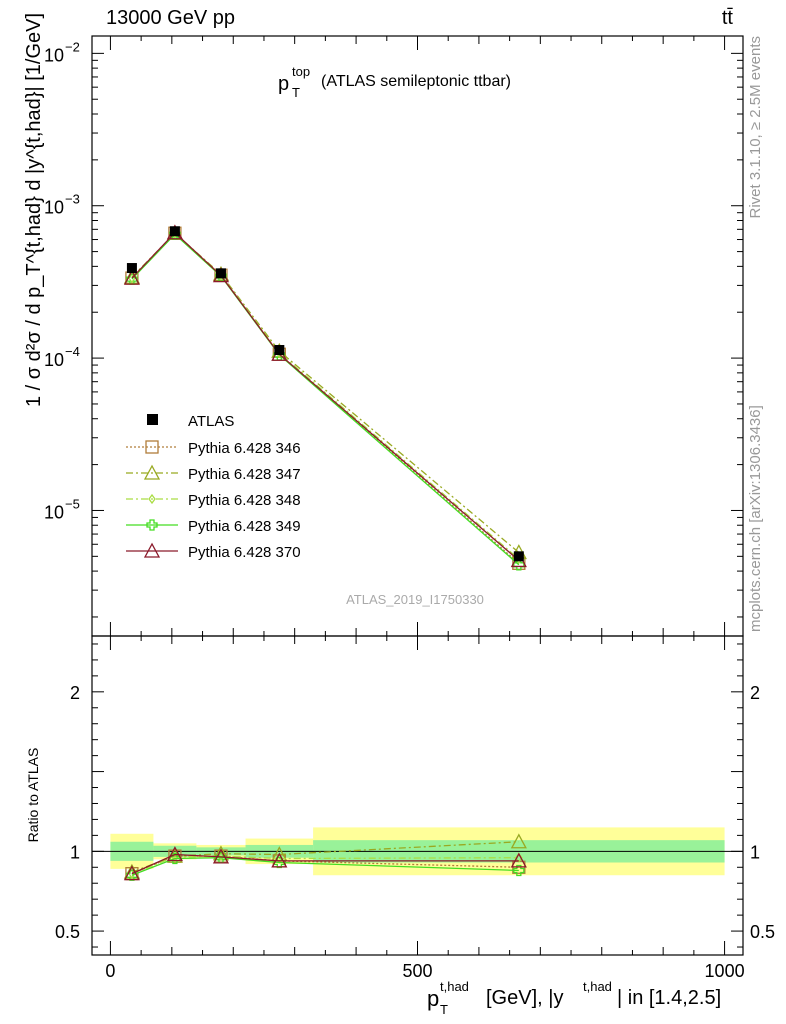 The width and height of the screenshot is (786, 1024). I want to click on ratio-panel-series, so click(325, 857).